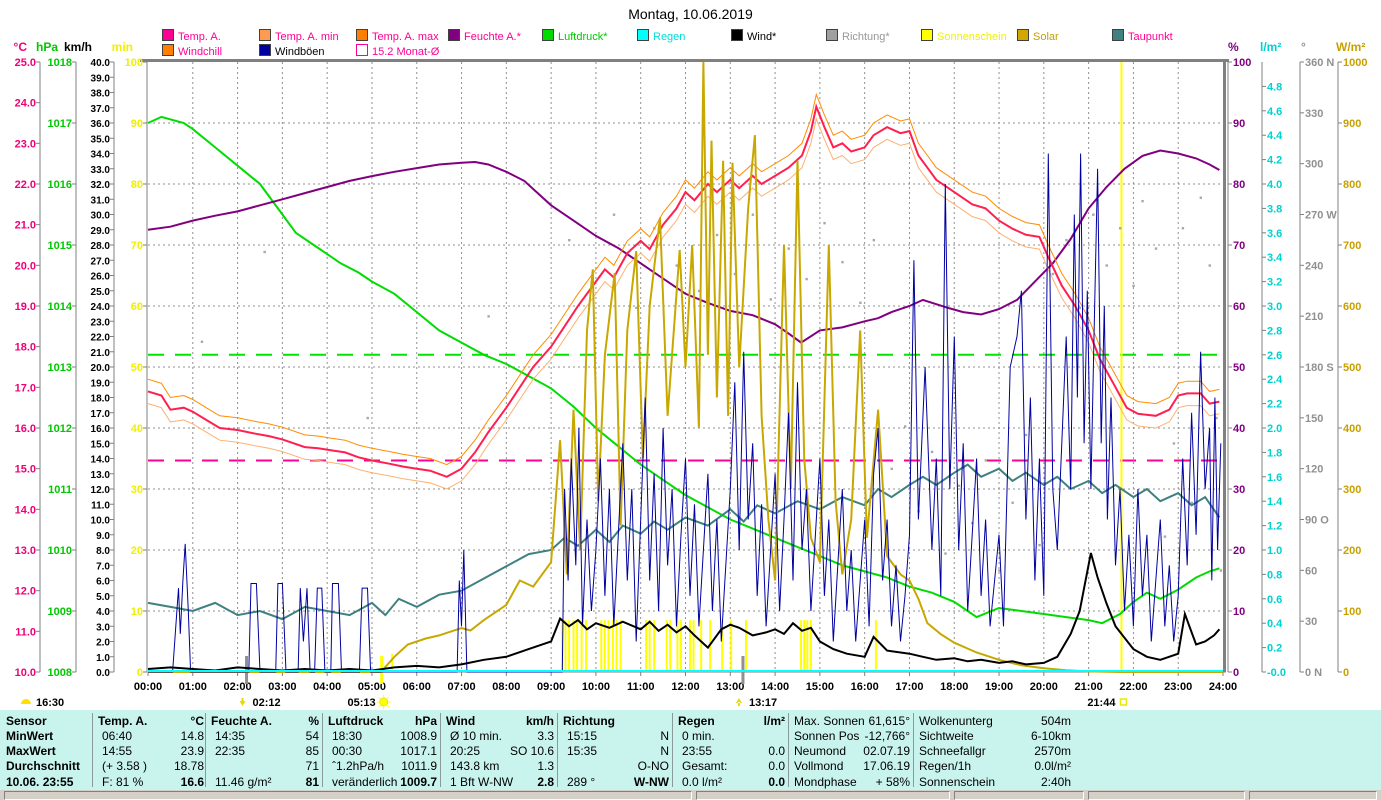 This screenshot has width=1381, height=800. Describe the element at coordinates (101, 94) in the screenshot. I see `axis-kmh-tick-label: 38.0` at that location.